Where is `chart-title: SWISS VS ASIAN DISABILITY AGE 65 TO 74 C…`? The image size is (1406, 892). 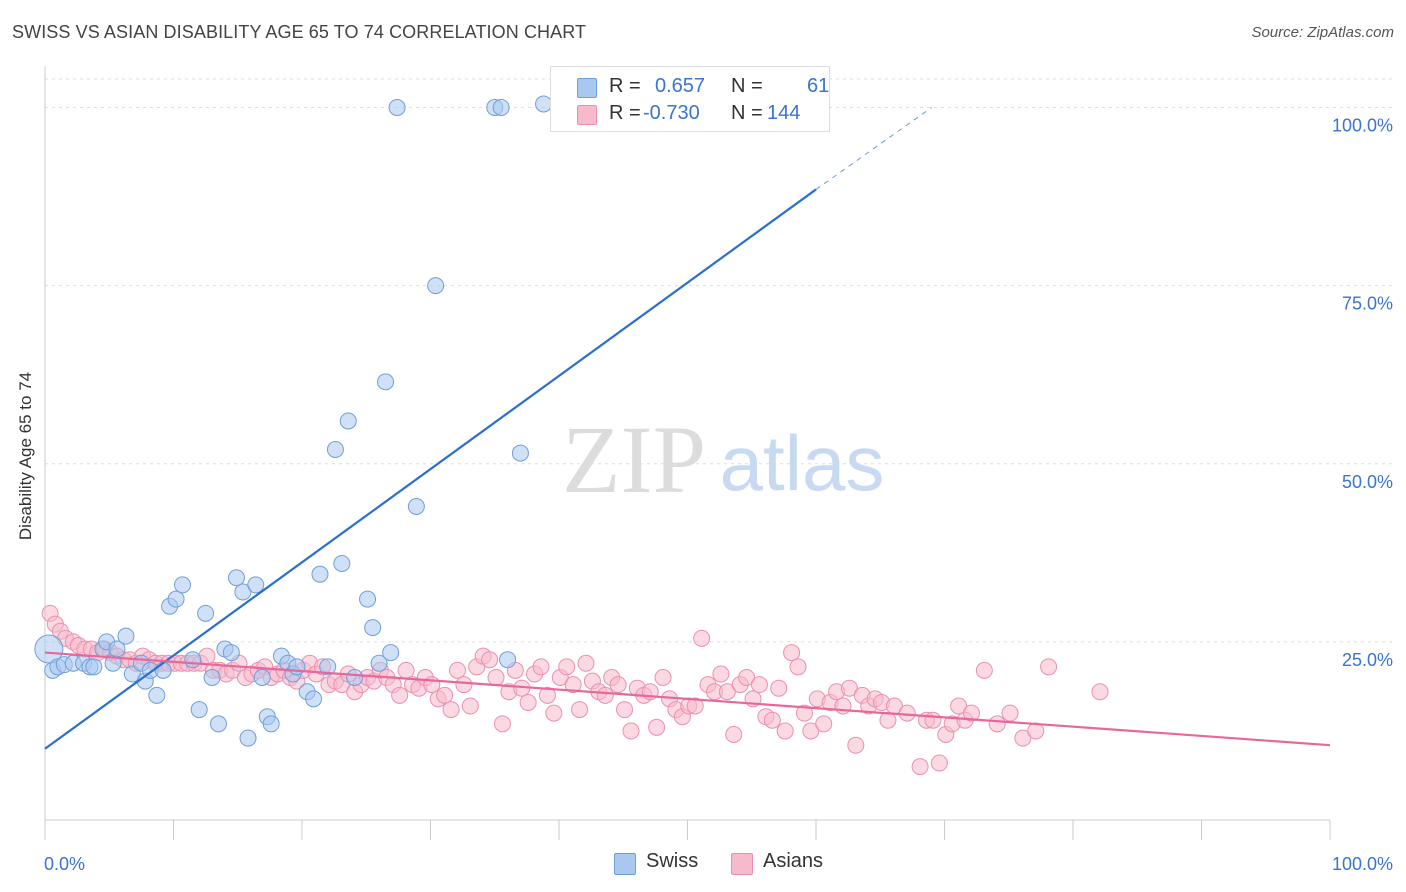 chart-title: SWISS VS ASIAN DISABILITY AGE 65 TO 74 C… is located at coordinates (299, 32).